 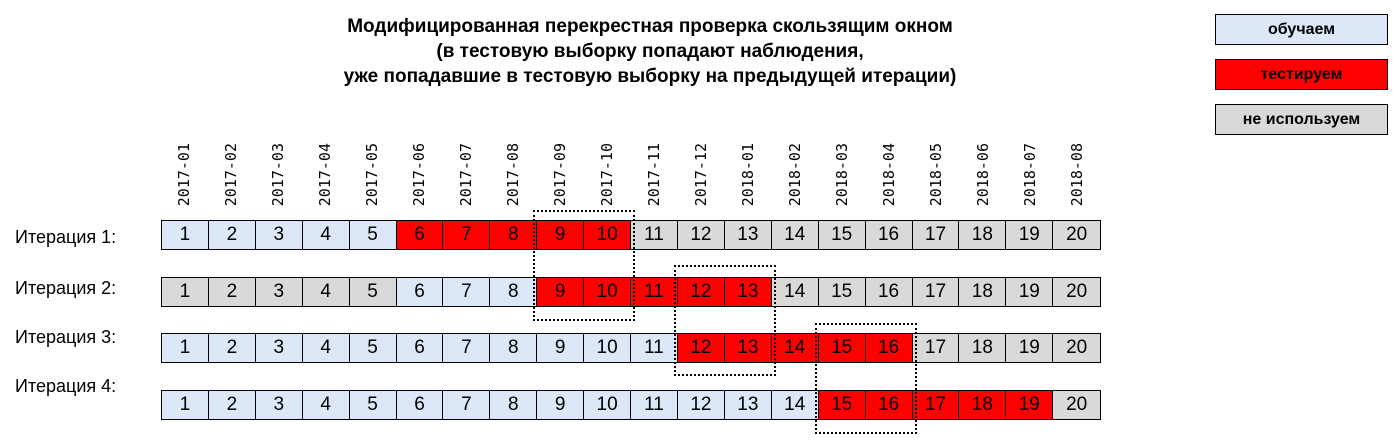 I want to click on month-label: 2018-06, so click(x=983, y=163).